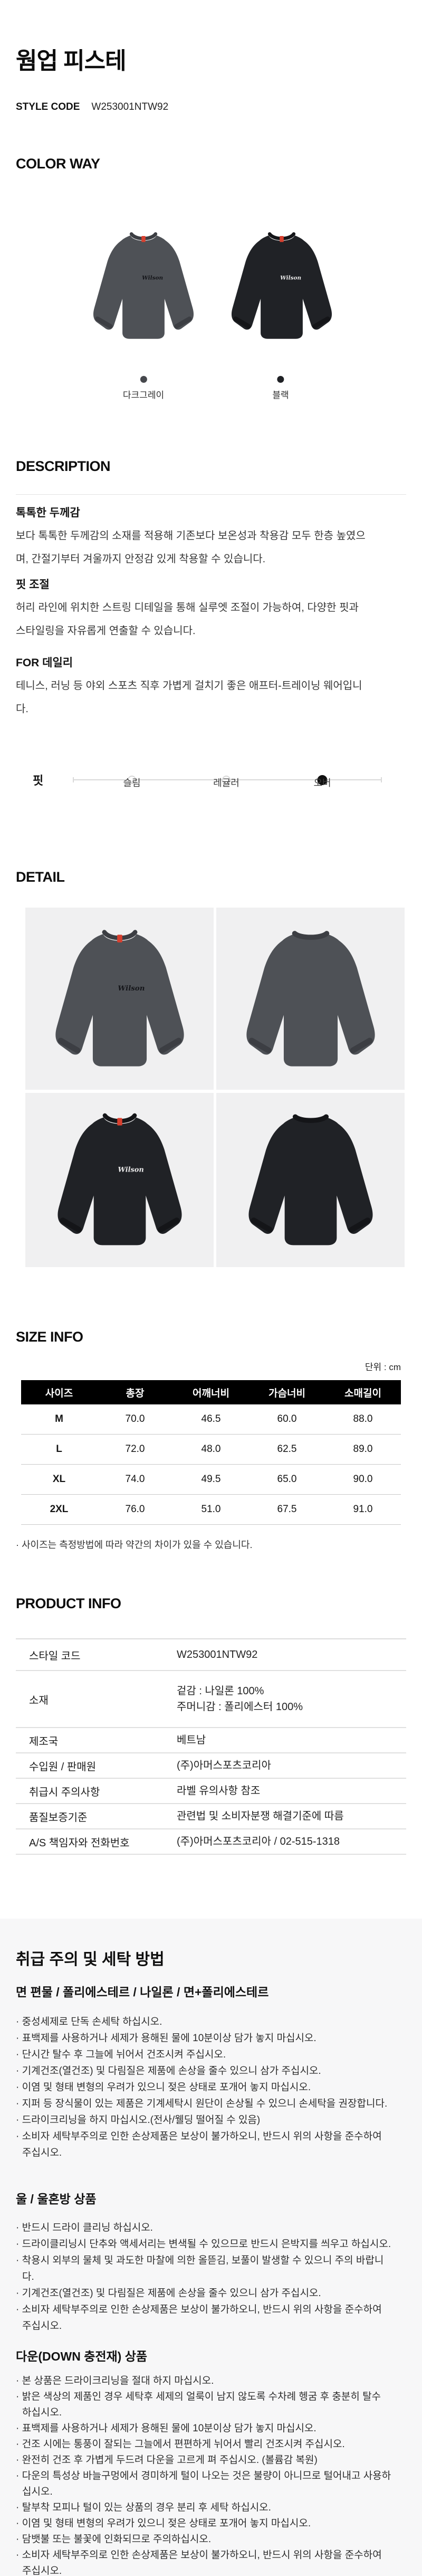 Image resolution: width=422 pixels, height=2576 pixels. I want to click on detail-image-black-back, so click(310, 1180).